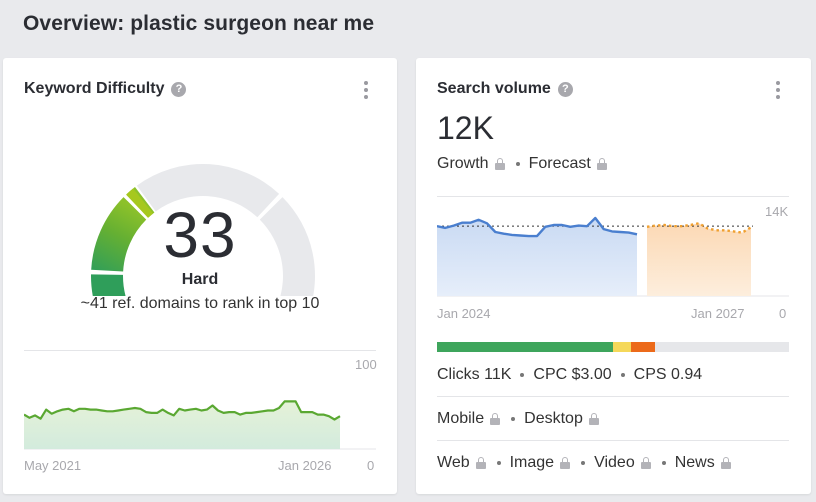 This screenshot has width=816, height=502. I want to click on intent-segment-yellow, so click(622, 347).